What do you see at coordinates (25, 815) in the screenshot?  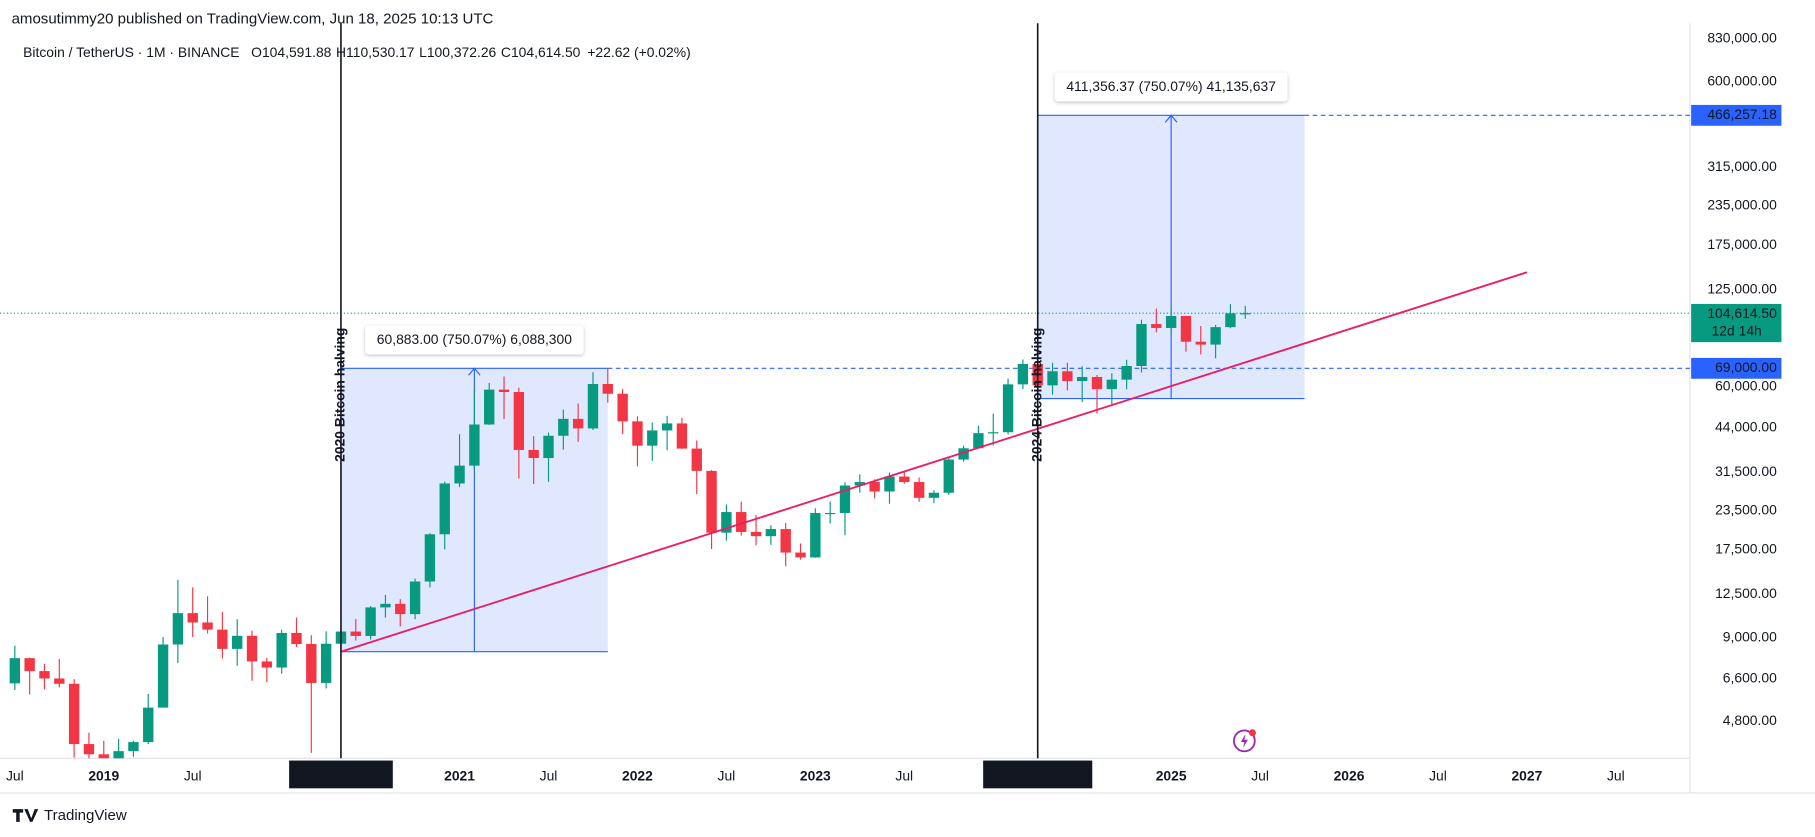 I see `logo` at bounding box center [25, 815].